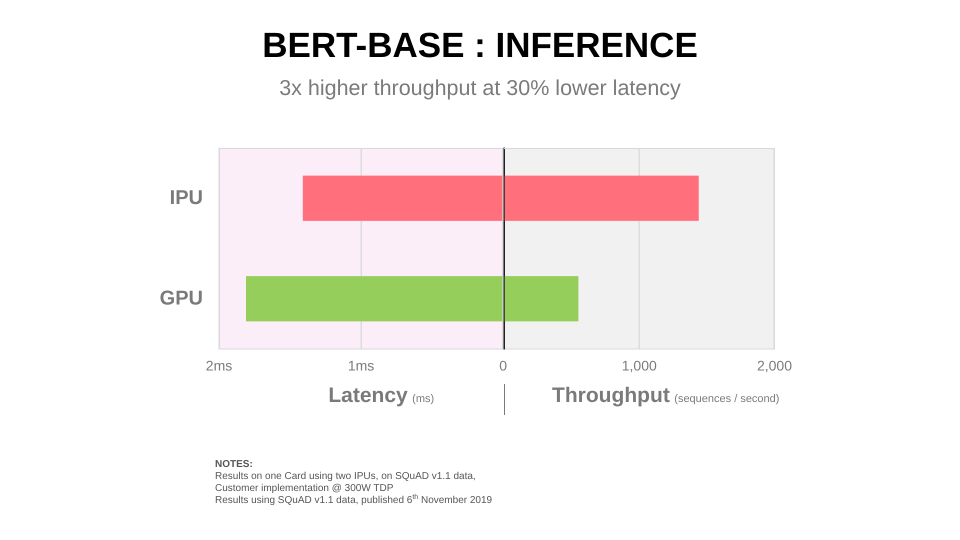  I want to click on text: Customer implementation @ 300W TDP, so click(304, 489).